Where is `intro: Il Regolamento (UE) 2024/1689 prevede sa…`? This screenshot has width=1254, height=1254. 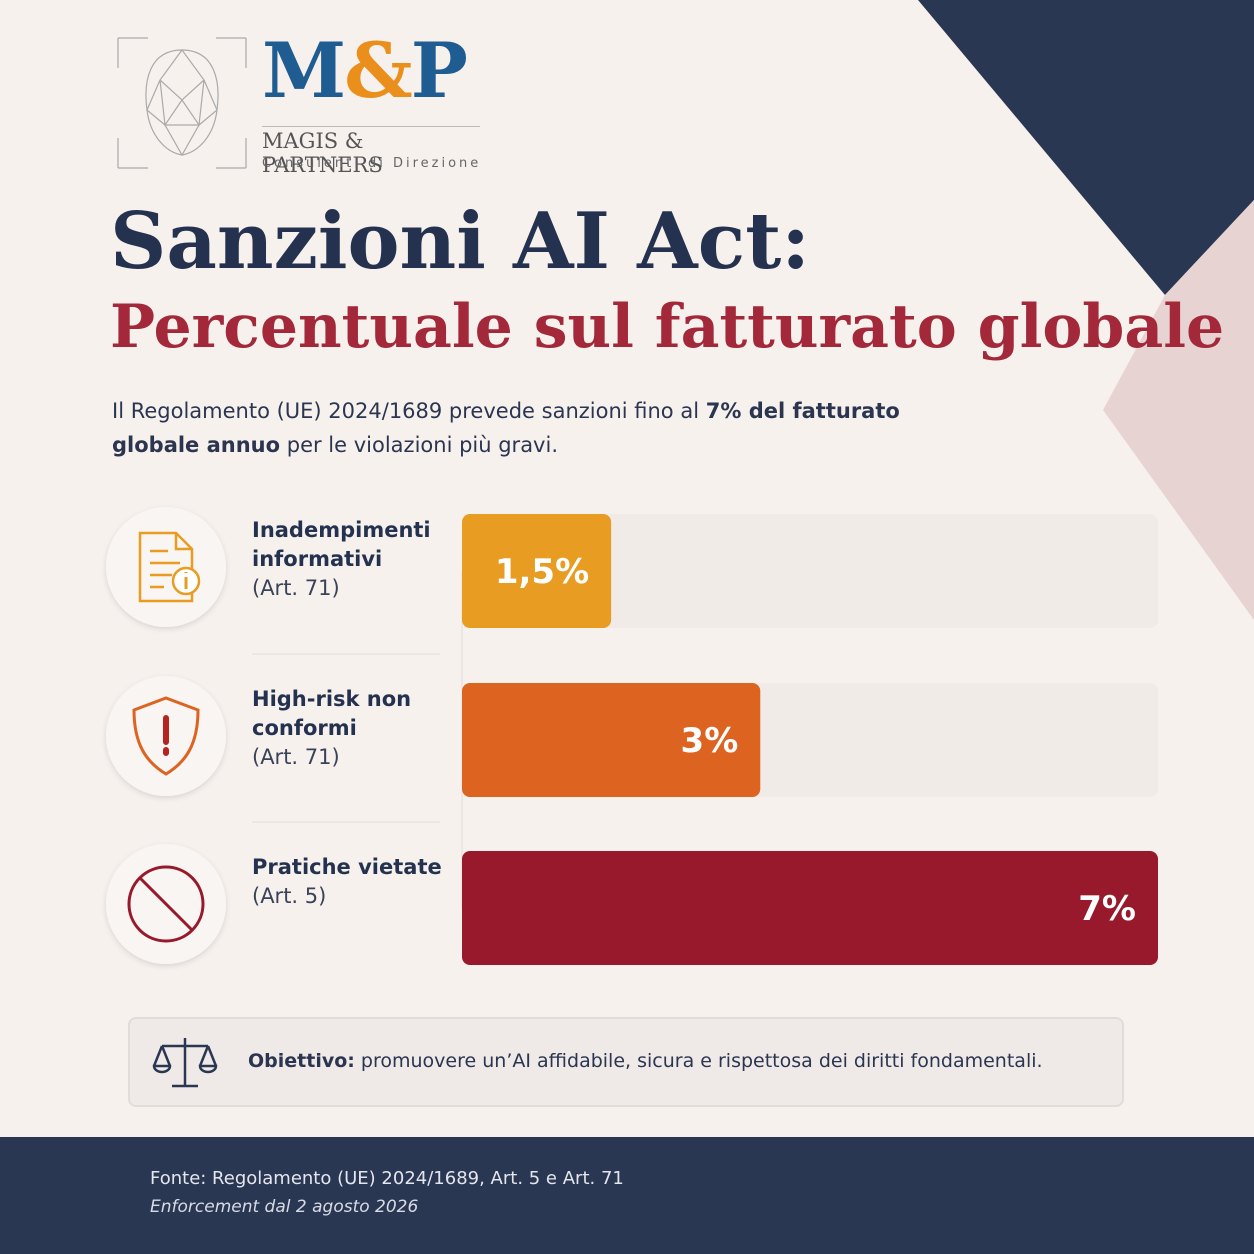
intro: Il Regolamento (UE) 2024/1689 prevede sa… is located at coordinates (542, 428).